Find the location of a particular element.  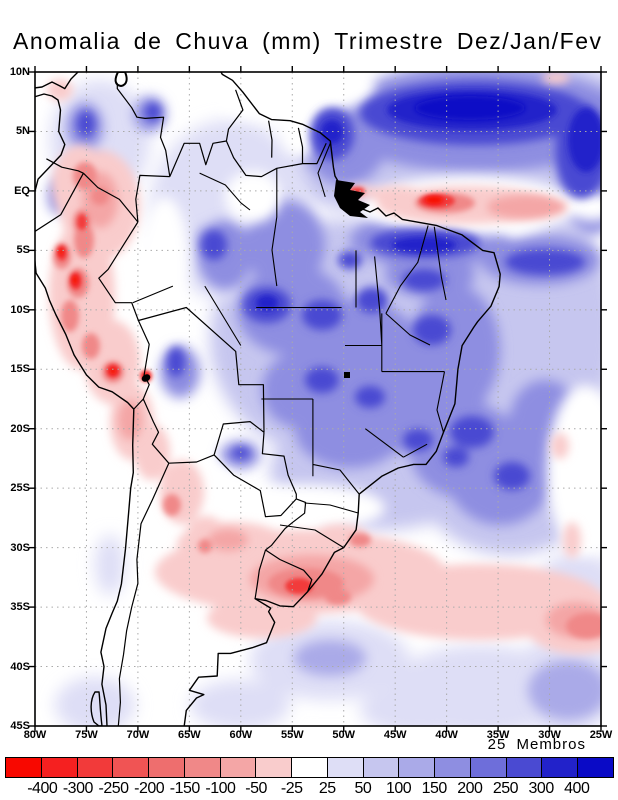

lon-tick-label: 25W is located at coordinates (601, 735).